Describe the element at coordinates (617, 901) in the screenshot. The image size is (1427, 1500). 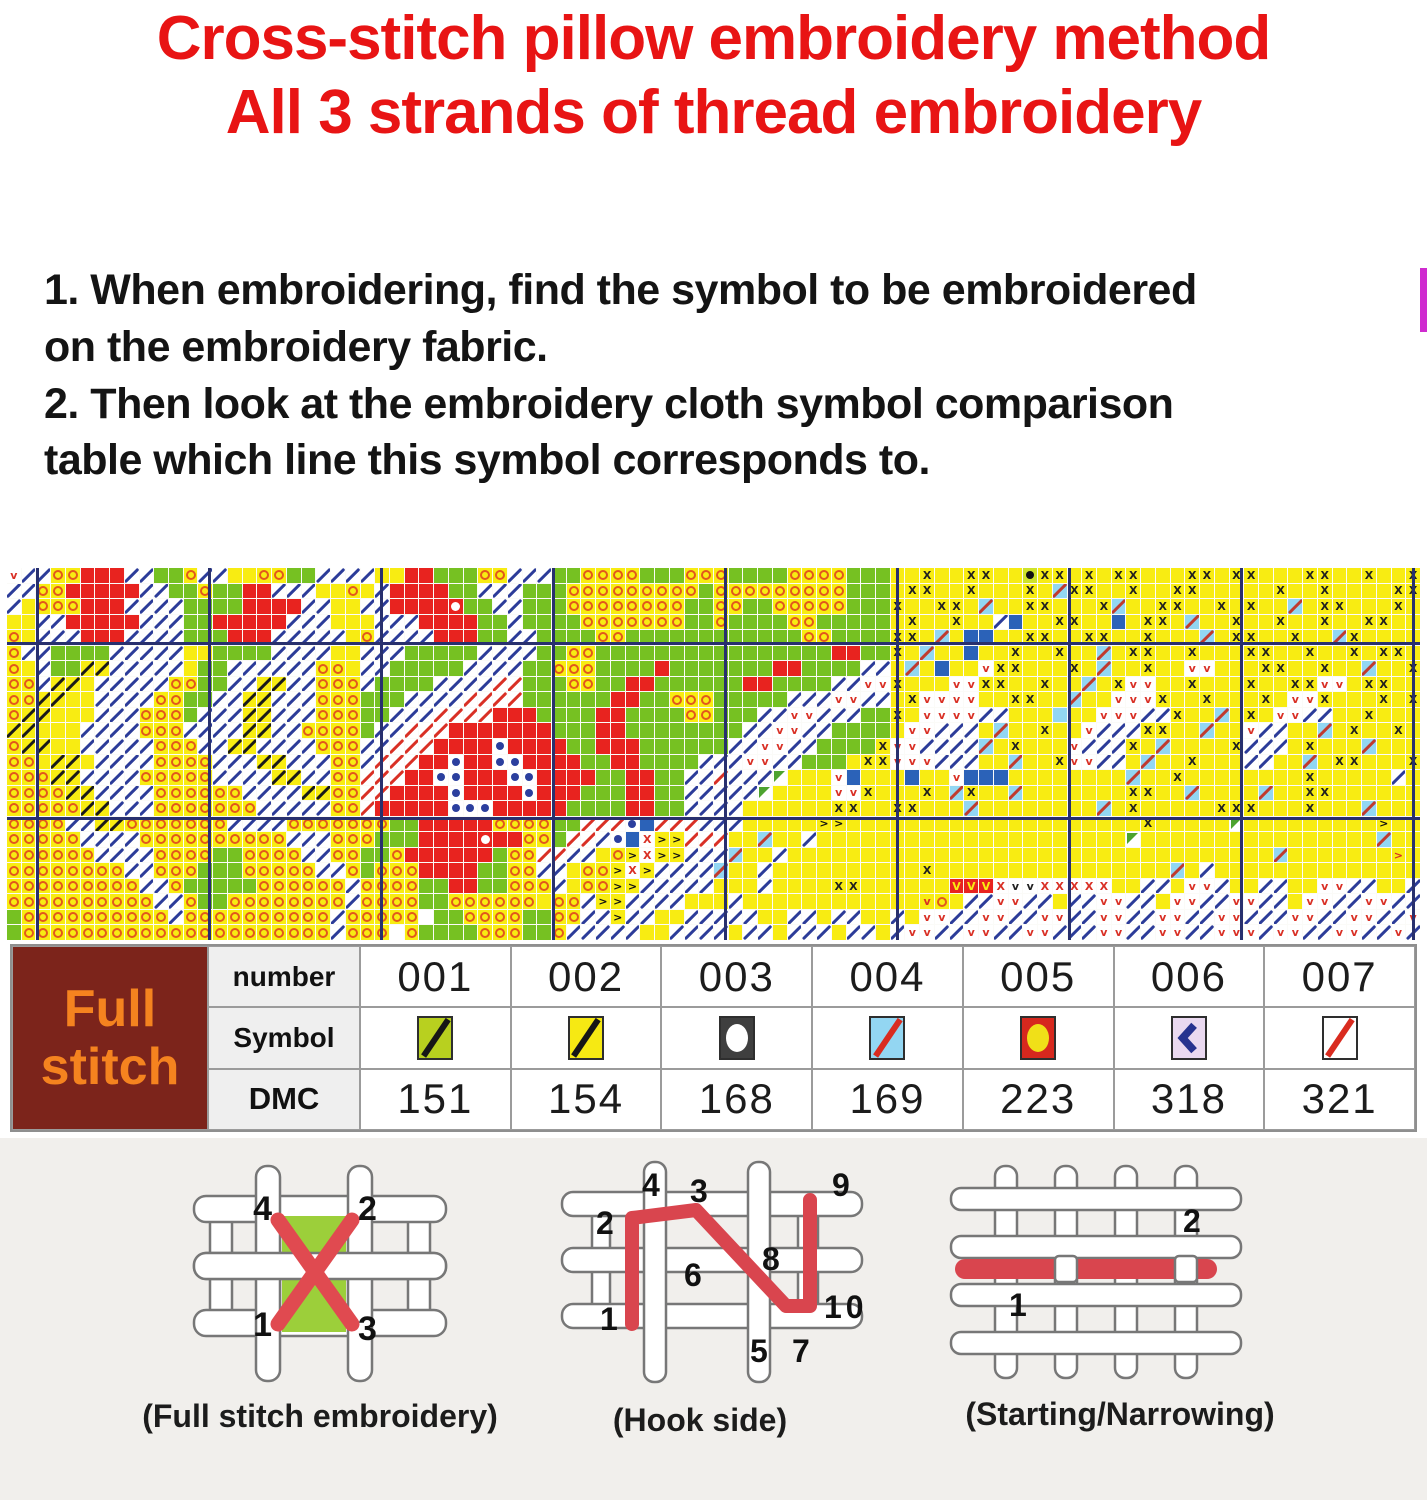
I see `pattern-cell: >` at that location.